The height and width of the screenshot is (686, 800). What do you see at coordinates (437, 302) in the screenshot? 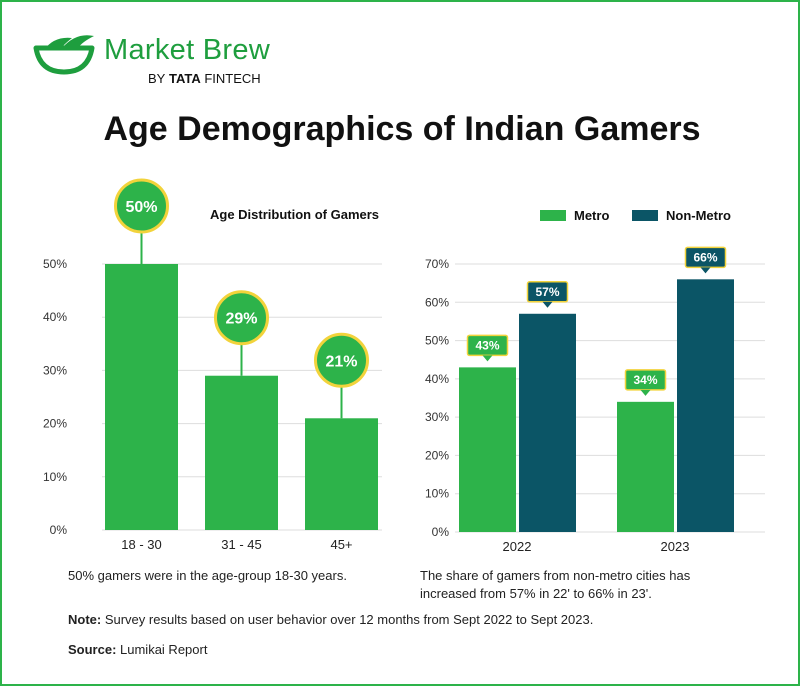
I see `y-tick-label: 60%` at bounding box center [437, 302].